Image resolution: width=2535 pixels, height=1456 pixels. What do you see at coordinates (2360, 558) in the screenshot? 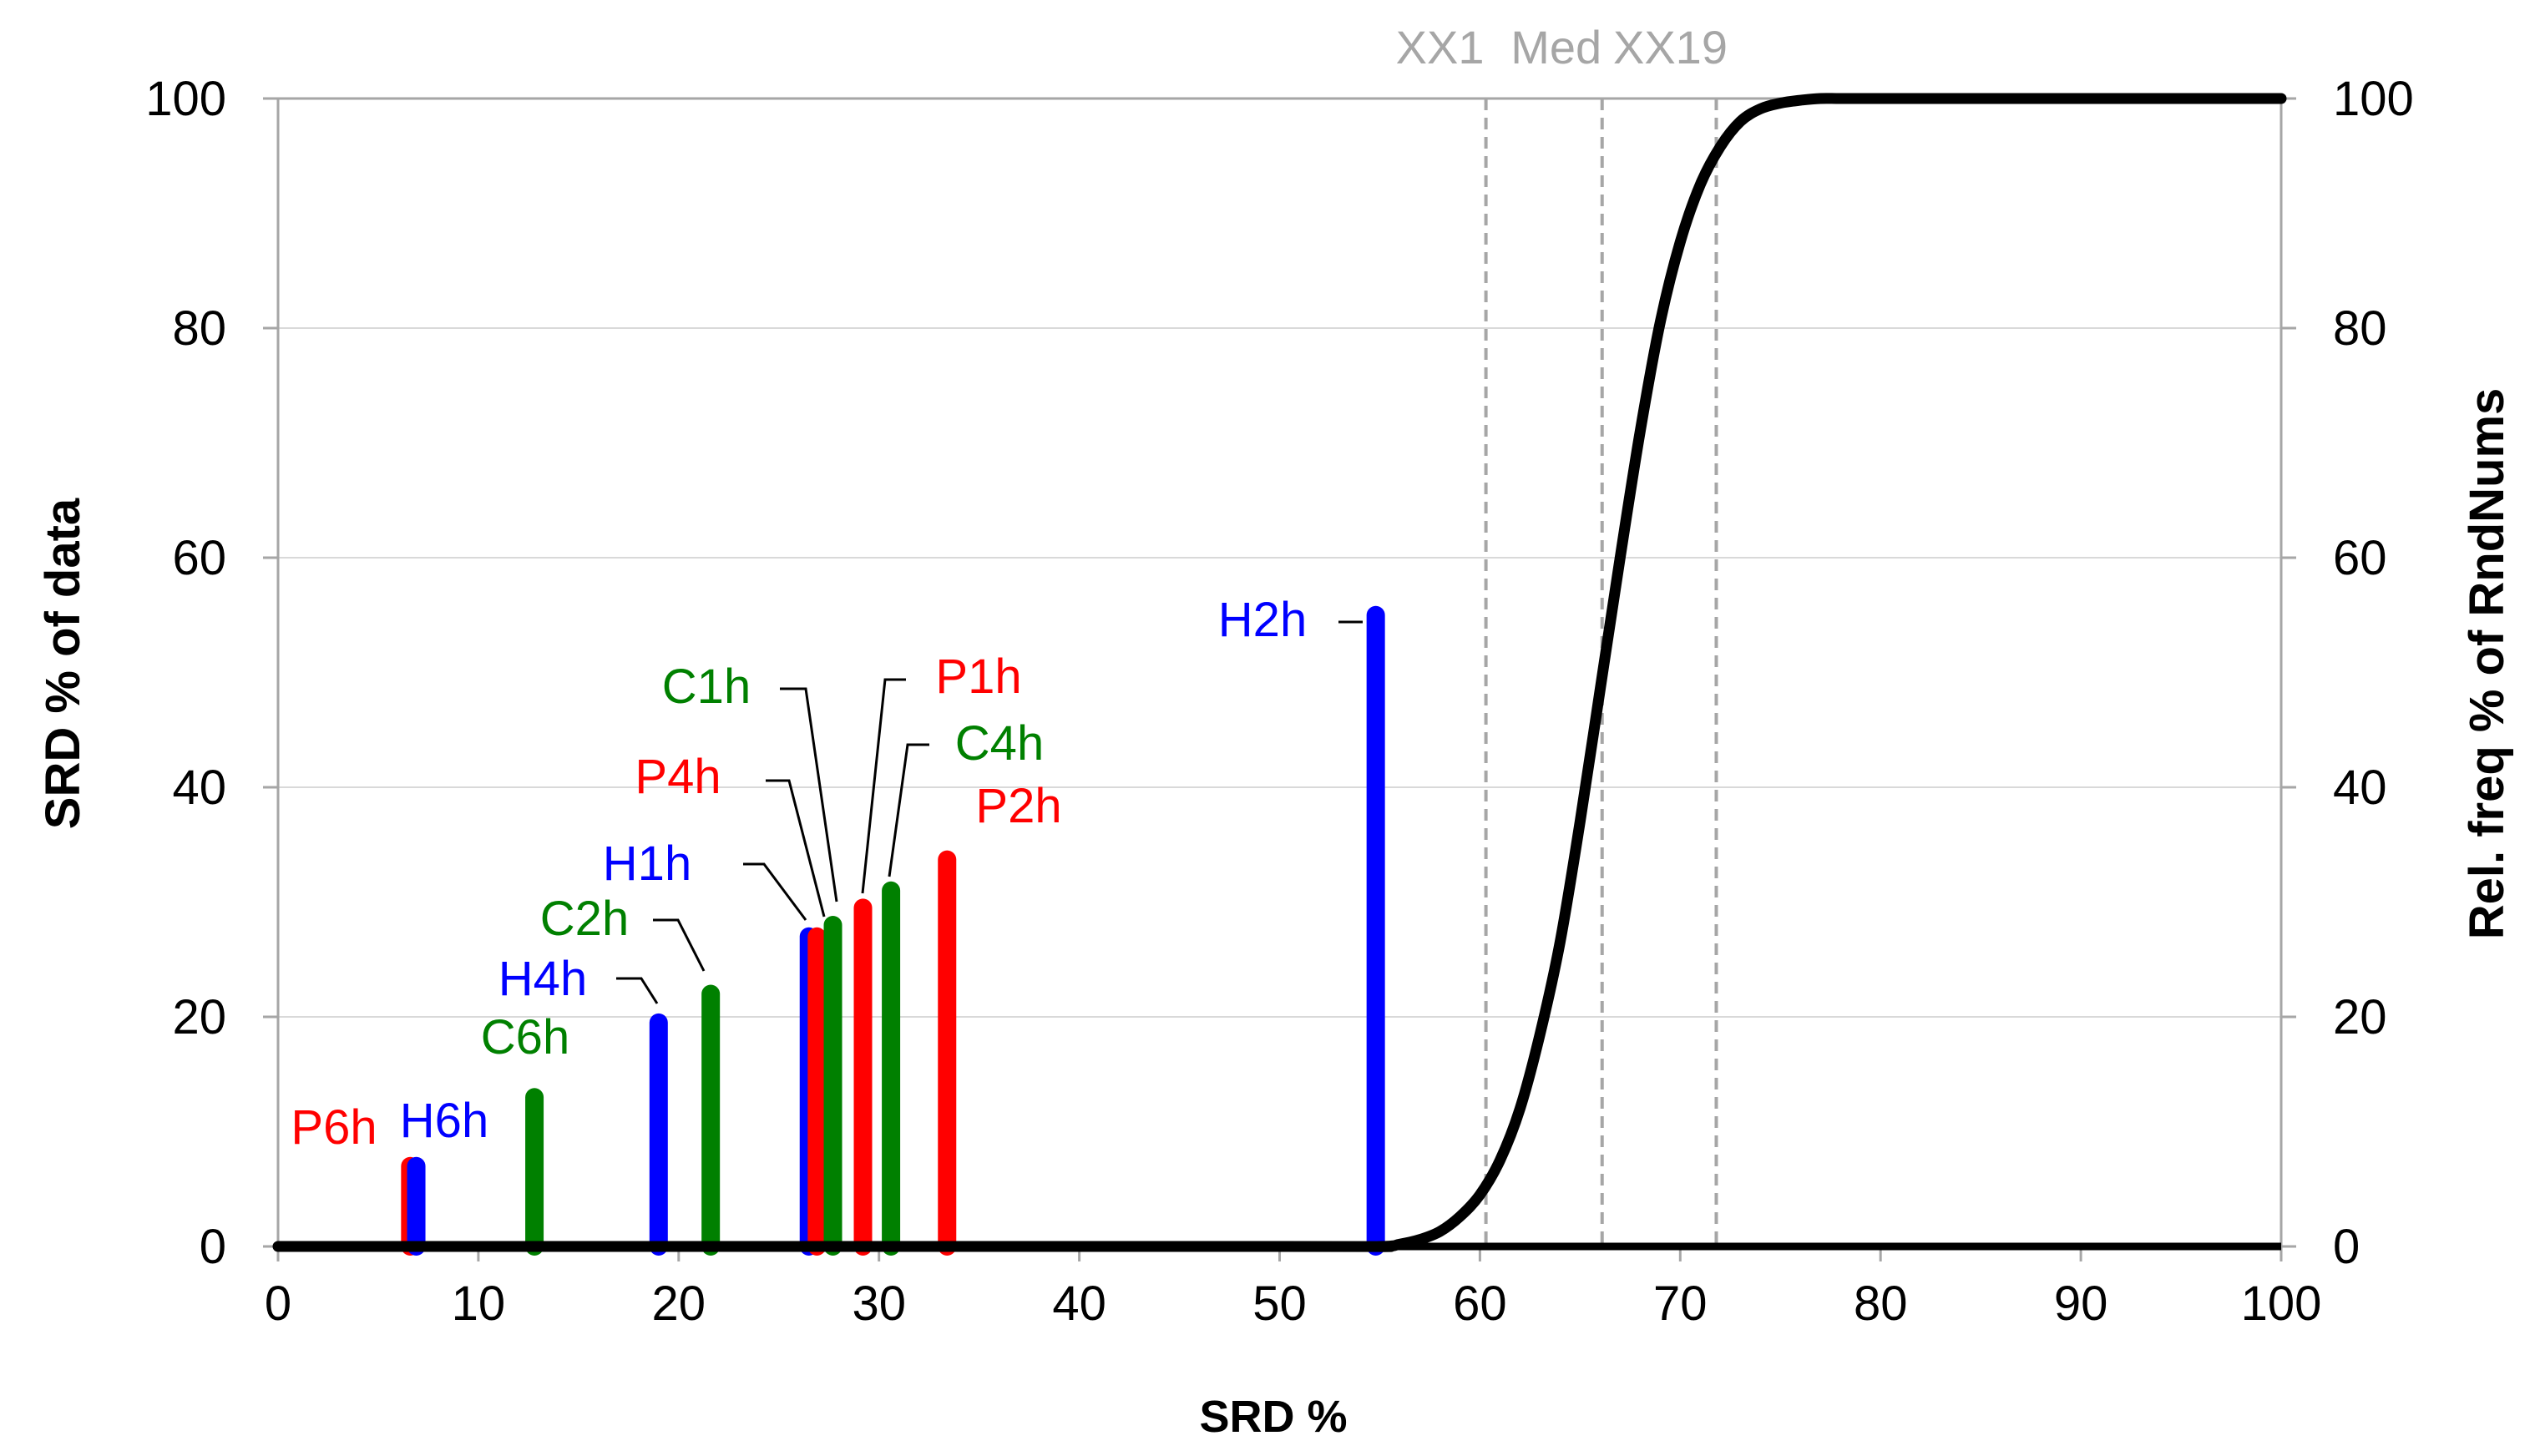
I see `y-tick-label-right: 60` at bounding box center [2360, 558].